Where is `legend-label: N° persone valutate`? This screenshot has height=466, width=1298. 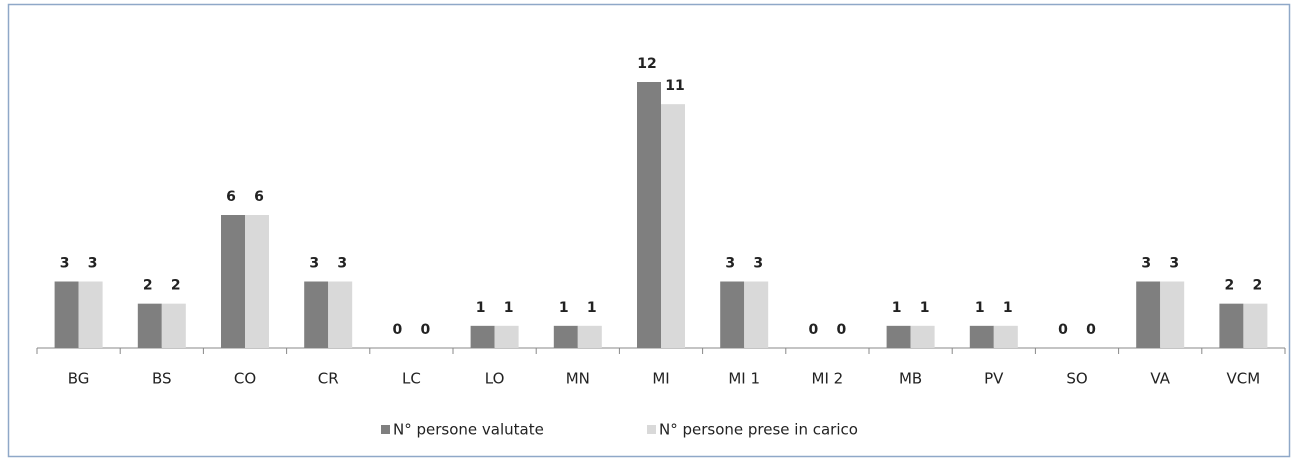 legend-label: N° persone valutate is located at coordinates (468, 430).